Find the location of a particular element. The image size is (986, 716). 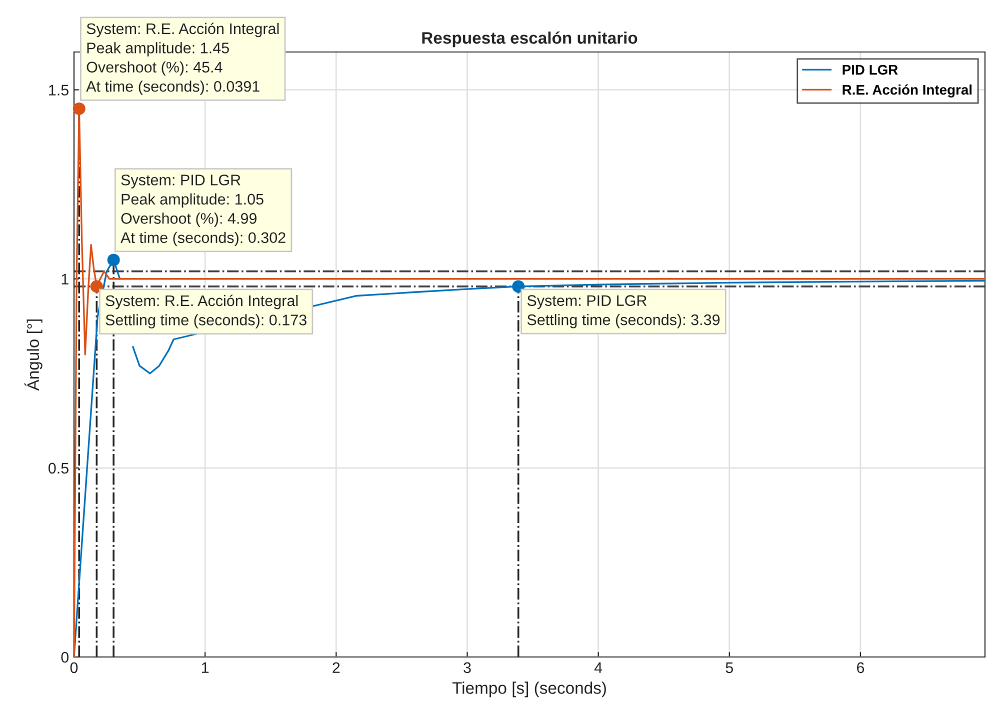

x-tick-label: 3 is located at coordinates (467, 668).